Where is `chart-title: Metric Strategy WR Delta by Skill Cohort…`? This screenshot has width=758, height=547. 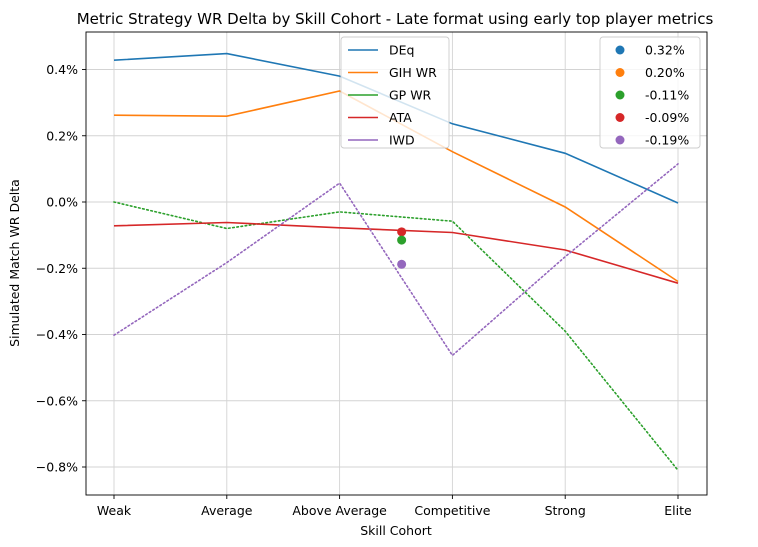
chart-title: Metric Strategy WR Delta by Skill Cohort… is located at coordinates (395, 19).